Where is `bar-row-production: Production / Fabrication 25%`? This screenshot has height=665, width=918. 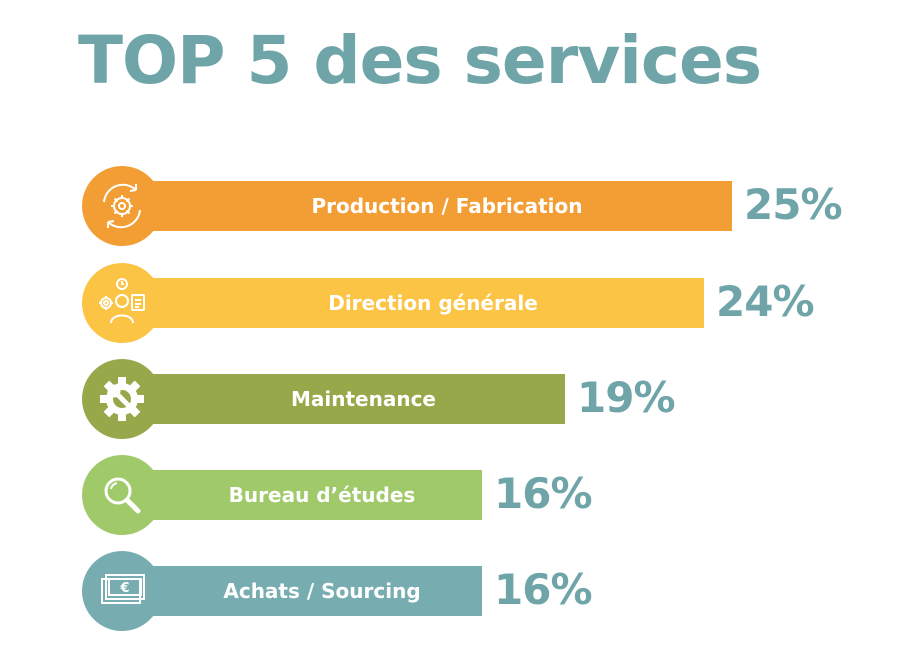
bar-row-production: Production / Fabrication 25% is located at coordinates (482, 206).